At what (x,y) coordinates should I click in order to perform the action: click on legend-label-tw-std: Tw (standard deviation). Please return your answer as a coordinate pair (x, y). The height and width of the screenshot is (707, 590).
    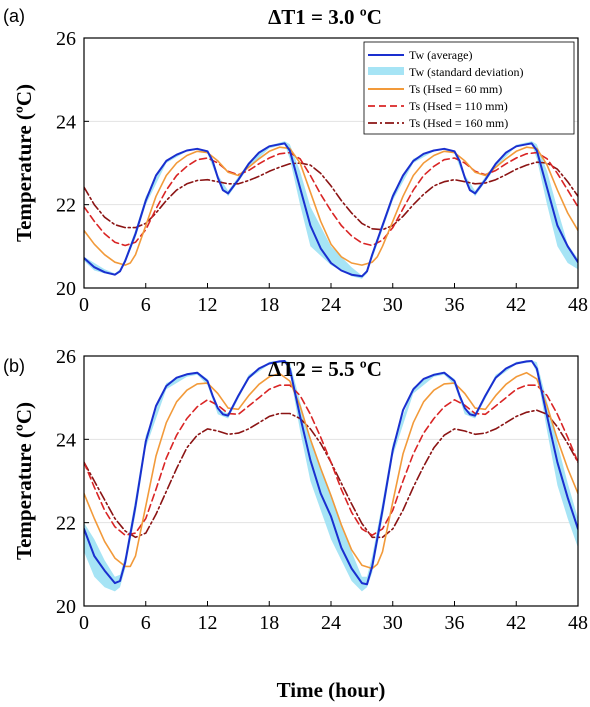
    Looking at the image, I should click on (466, 72).